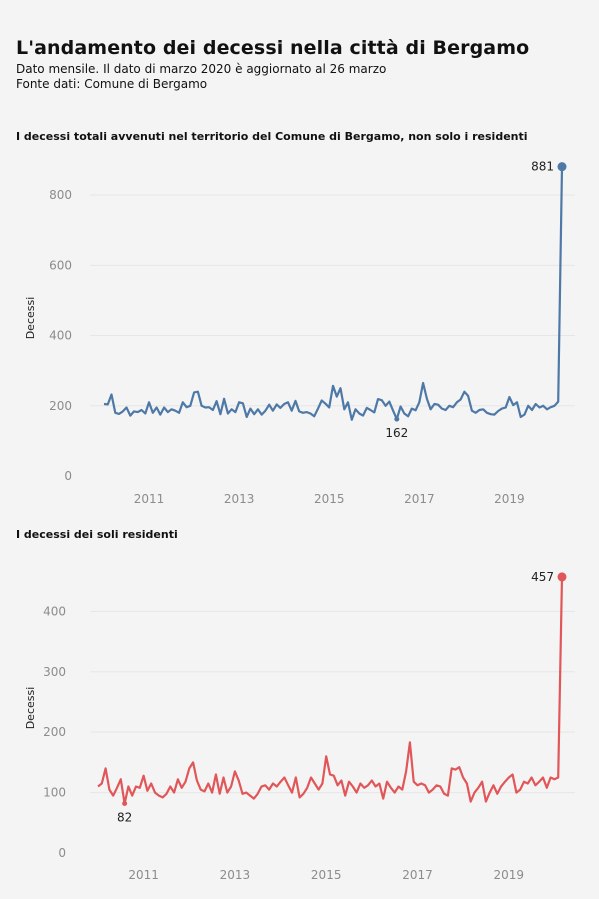  What do you see at coordinates (60, 195) in the screenshot?
I see `y-tick-label: 800` at bounding box center [60, 195].